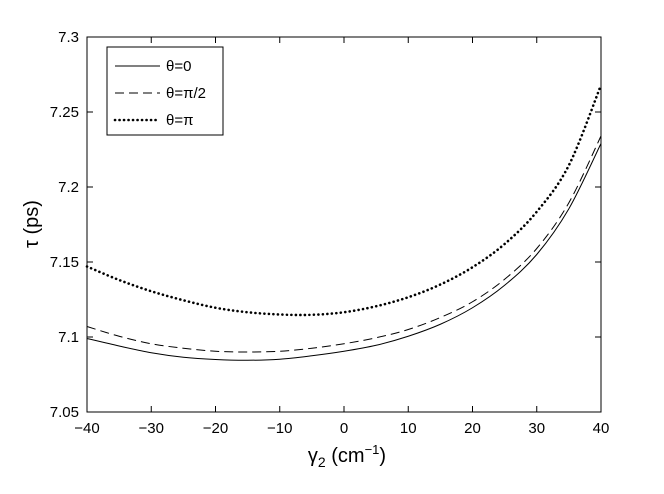 Image resolution: width=664 pixels, height=494 pixels. I want to click on x-tick-label: 10, so click(408, 428).